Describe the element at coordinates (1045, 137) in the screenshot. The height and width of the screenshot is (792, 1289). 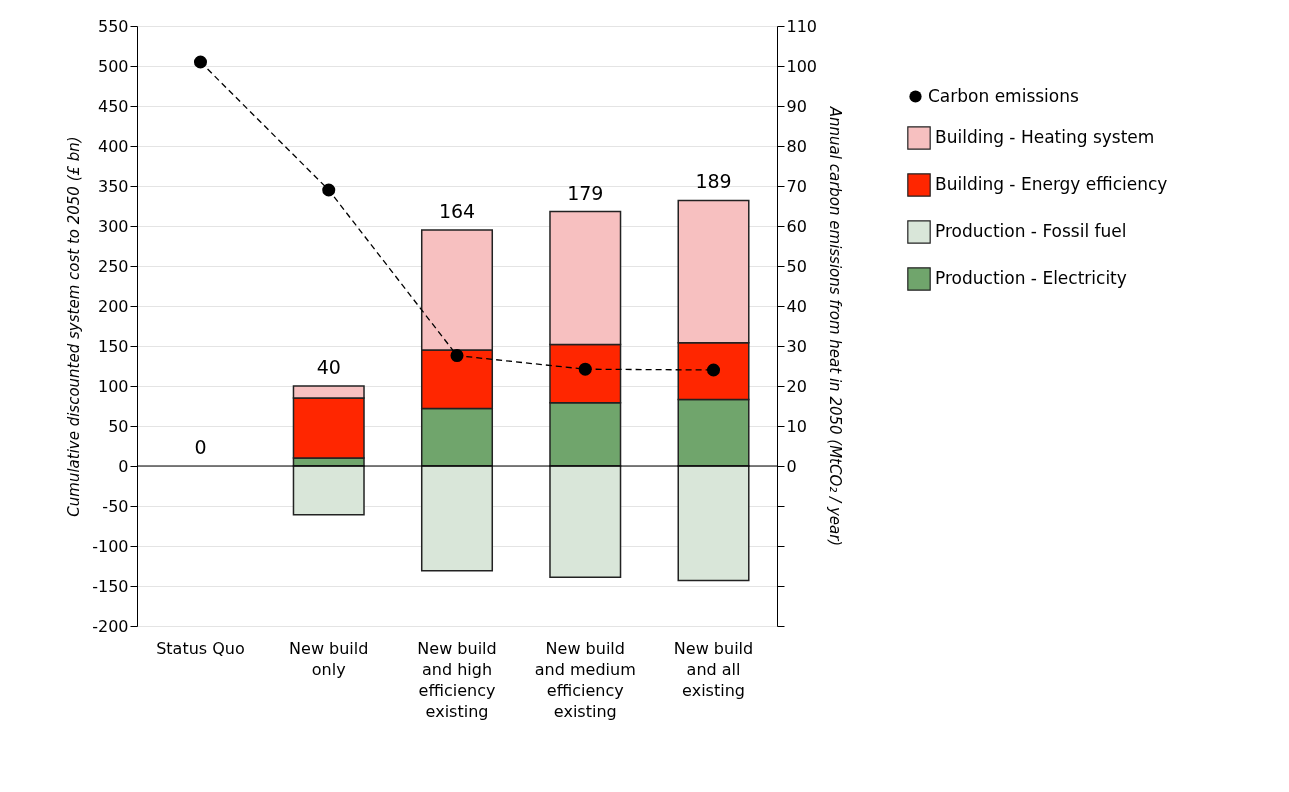
I see `legend-label: Building - Heating system` at that location.